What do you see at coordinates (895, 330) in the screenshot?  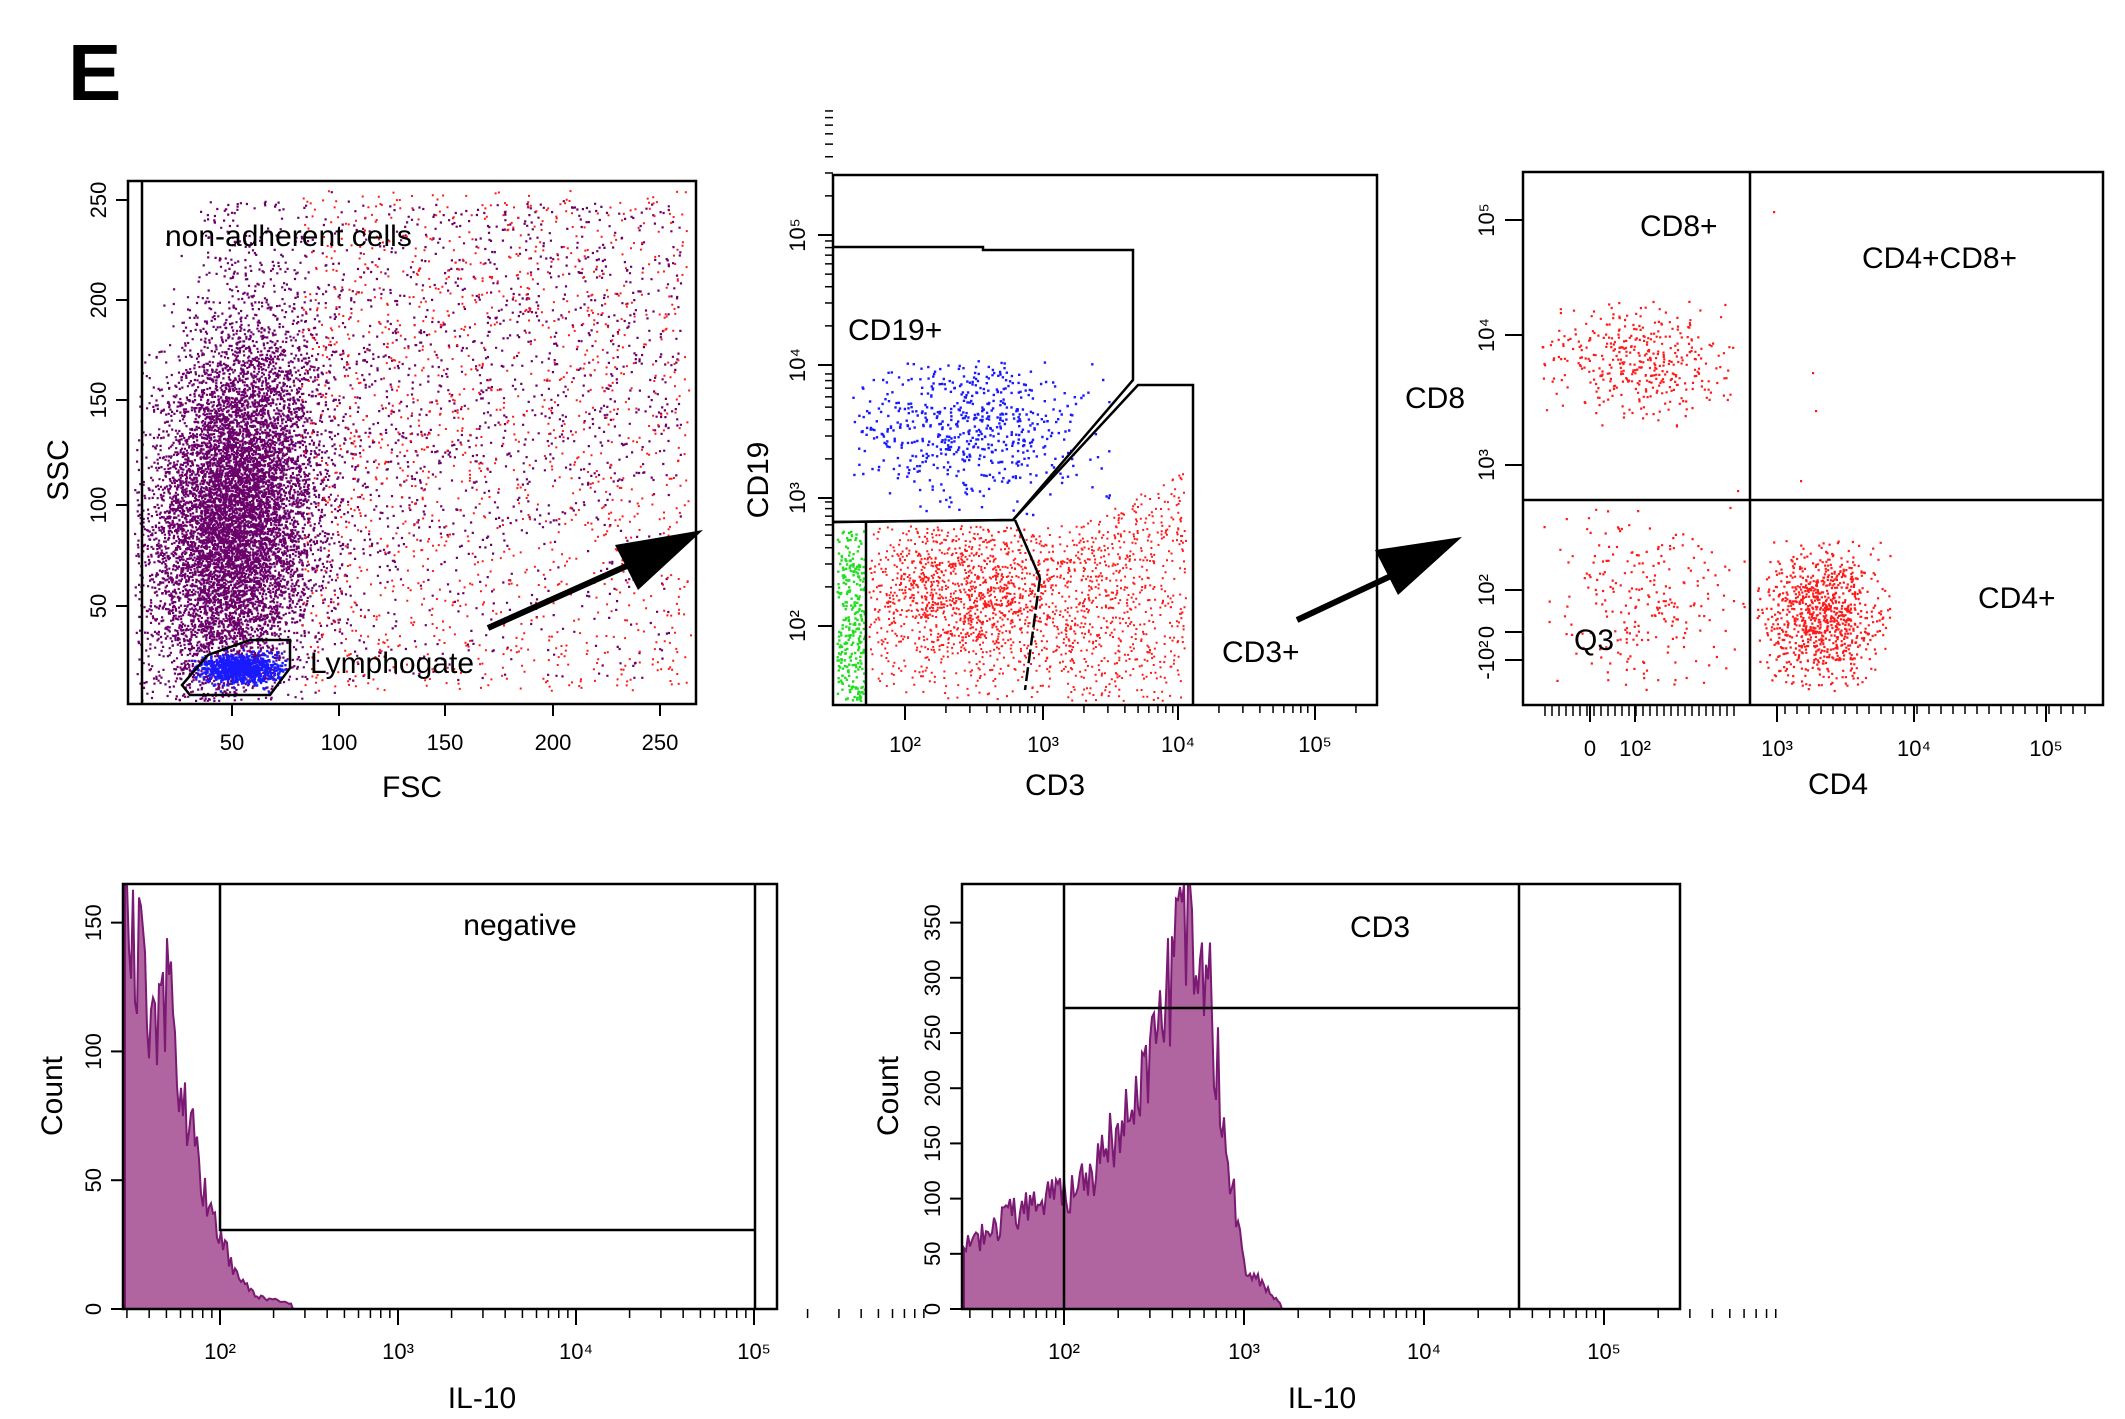 I see `gate-label-cd19: CD19+` at bounding box center [895, 330].